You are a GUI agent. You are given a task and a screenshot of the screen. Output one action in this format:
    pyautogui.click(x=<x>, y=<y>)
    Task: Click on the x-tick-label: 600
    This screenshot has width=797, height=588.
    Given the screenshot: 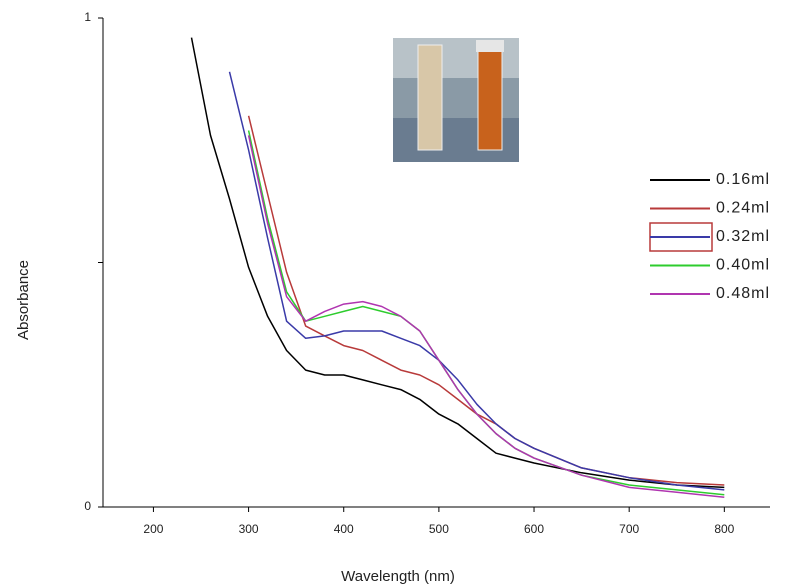 What is the action you would take?
    pyautogui.click(x=534, y=529)
    